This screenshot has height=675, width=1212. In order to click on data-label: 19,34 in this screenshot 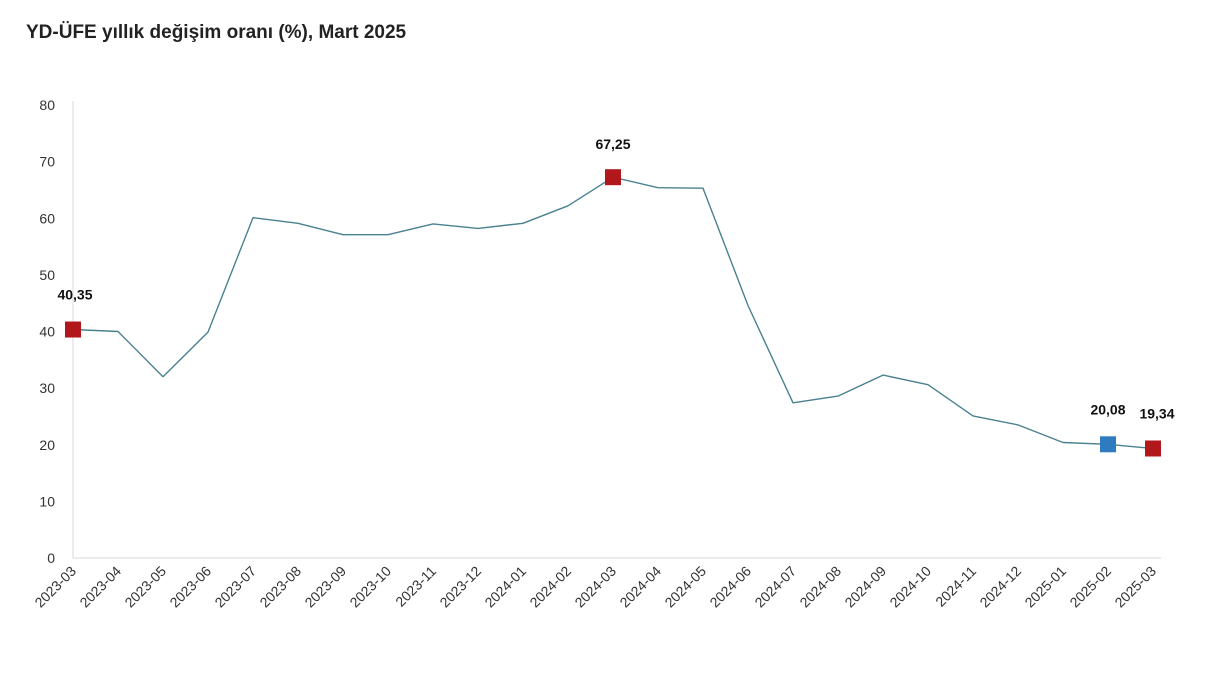, I will do `click(1156, 413)`.